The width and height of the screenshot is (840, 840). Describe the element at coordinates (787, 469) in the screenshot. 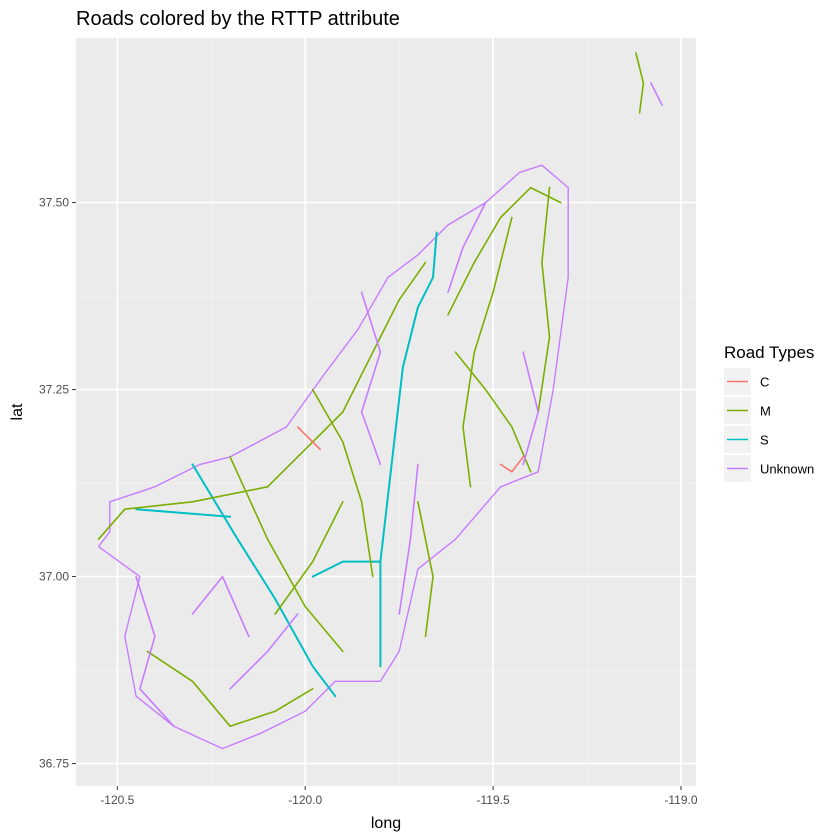

I see `legend-label-unknown: Unknown` at that location.